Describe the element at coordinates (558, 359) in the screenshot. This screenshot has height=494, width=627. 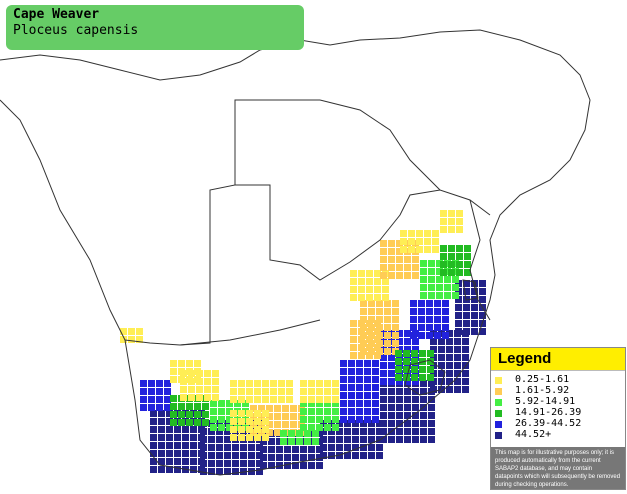
I see `legend-header: Legend` at that location.